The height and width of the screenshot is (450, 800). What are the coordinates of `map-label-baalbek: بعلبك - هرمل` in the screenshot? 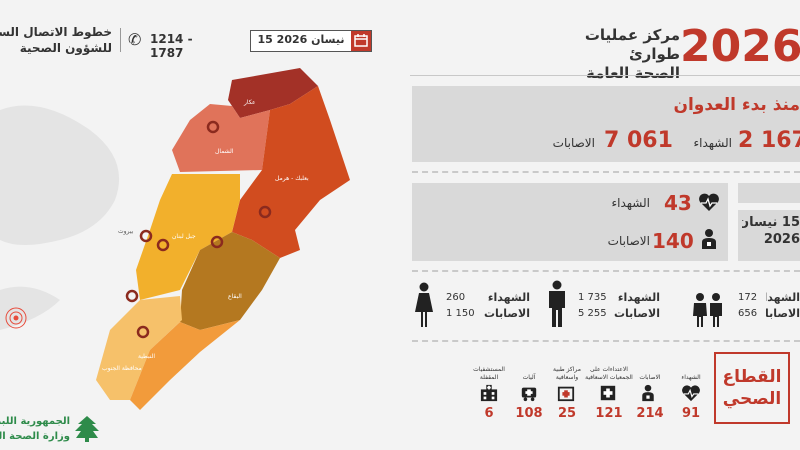 It's located at (292, 178).